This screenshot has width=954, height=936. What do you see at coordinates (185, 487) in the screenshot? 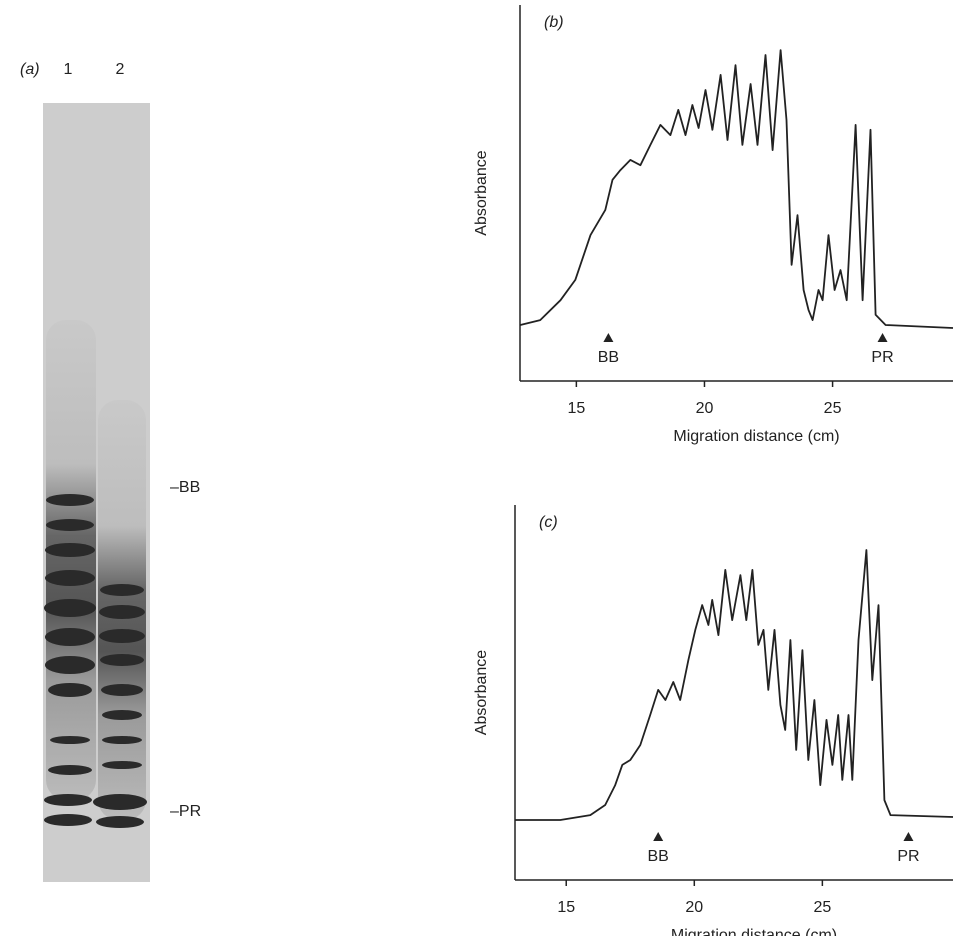
I see `marker-label: –BB` at bounding box center [185, 487].